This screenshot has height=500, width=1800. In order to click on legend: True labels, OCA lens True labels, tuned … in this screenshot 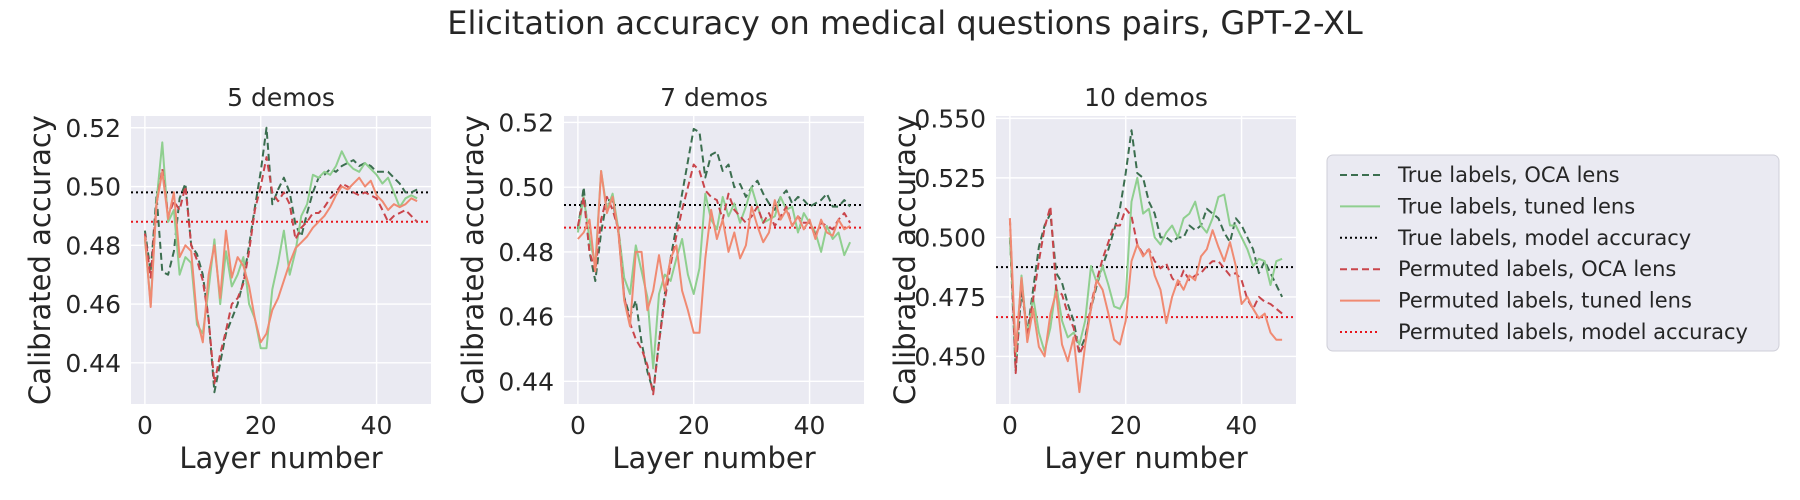, I will do `click(1553, 253)`.